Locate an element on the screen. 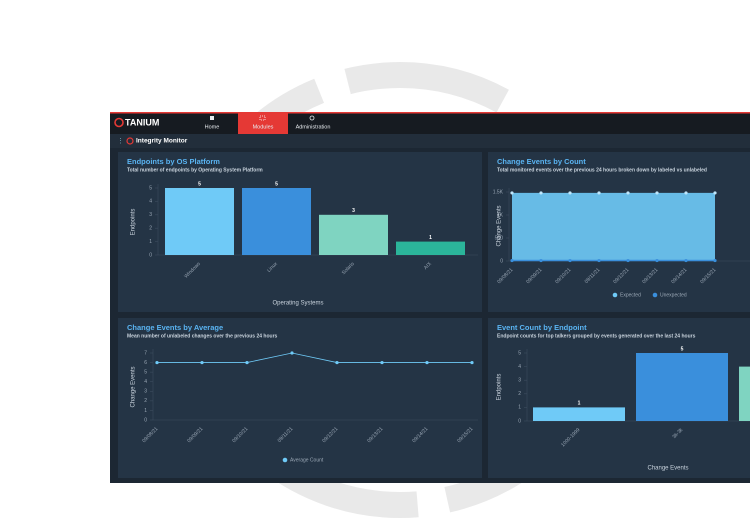 The width and height of the screenshot is (750, 530). nav-item: Modules is located at coordinates (263, 127).